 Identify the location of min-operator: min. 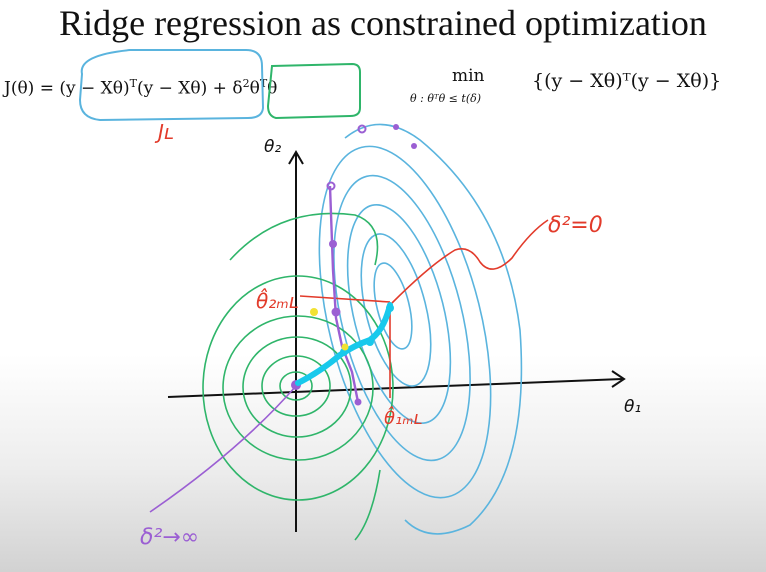
(468, 76).